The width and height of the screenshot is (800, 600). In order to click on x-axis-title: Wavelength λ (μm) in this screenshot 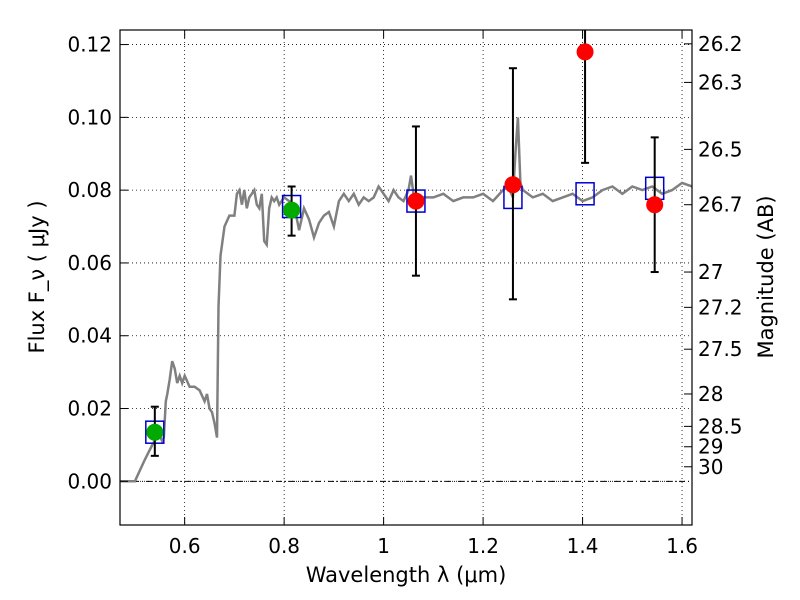, I will do `click(406, 575)`.